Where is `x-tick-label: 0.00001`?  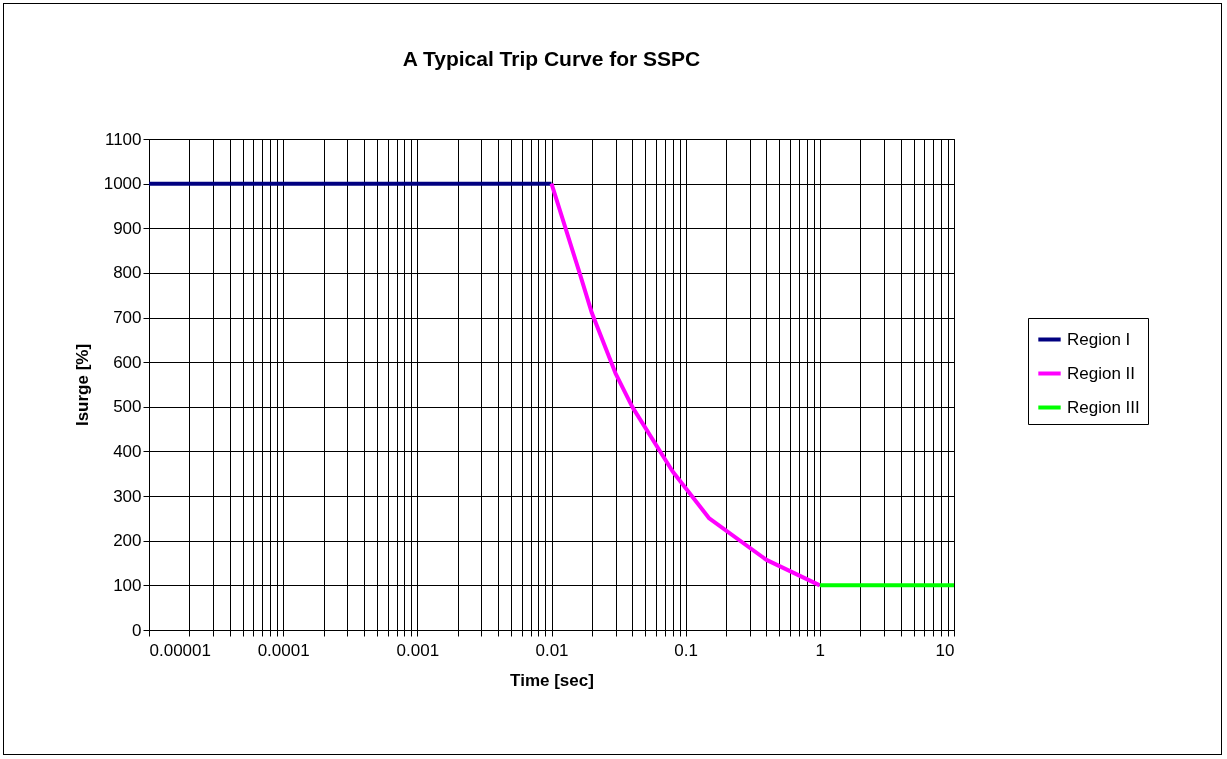 x-tick-label: 0.00001 is located at coordinates (180, 650).